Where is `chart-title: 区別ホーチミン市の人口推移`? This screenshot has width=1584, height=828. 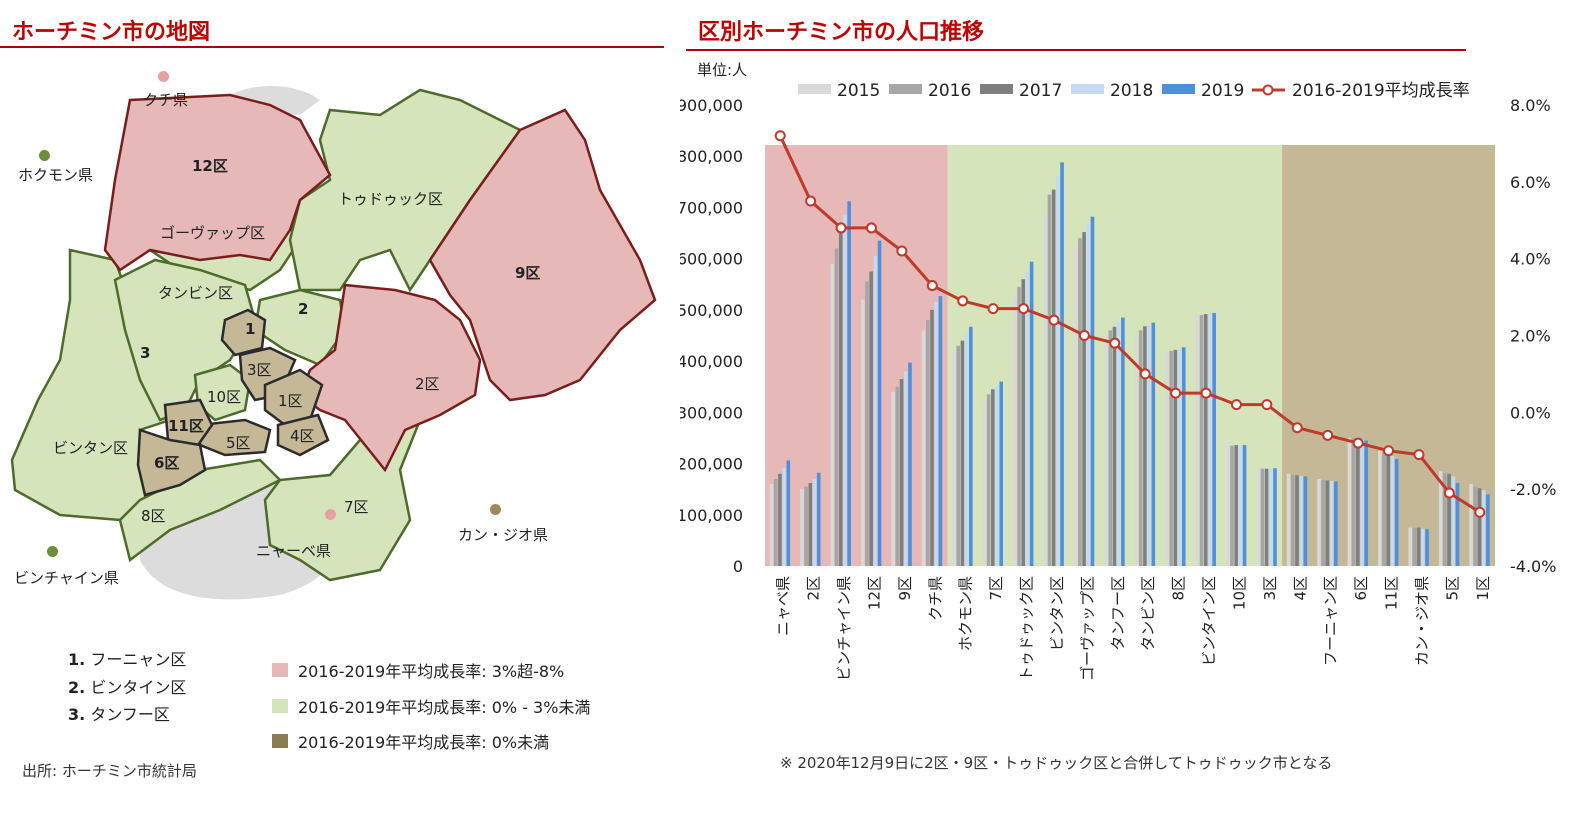 chart-title: 区別ホーチミン市の人口推移 is located at coordinates (841, 32).